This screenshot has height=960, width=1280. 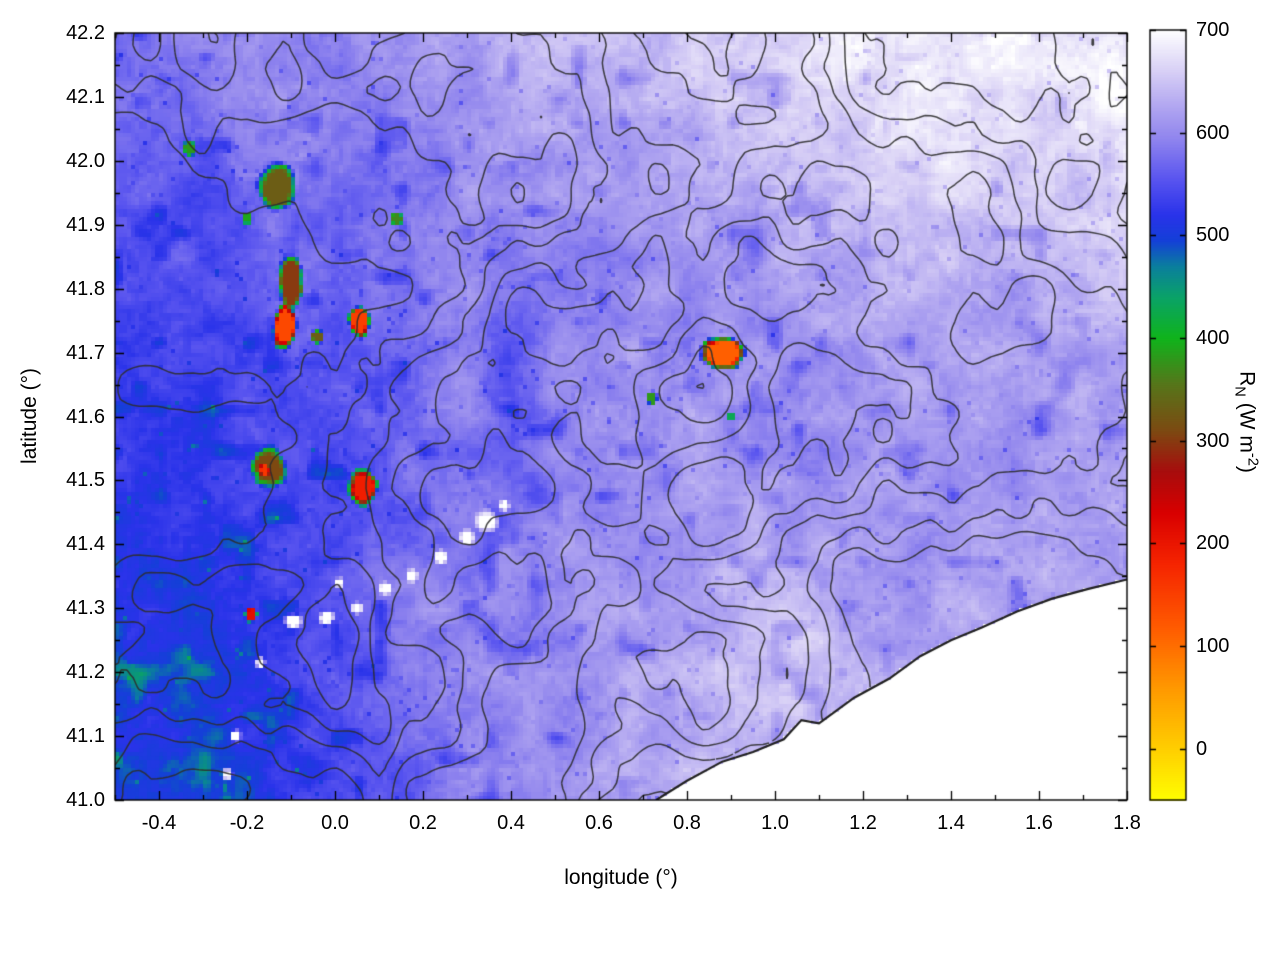 What do you see at coordinates (1213, 132) in the screenshot?
I see `colorbar-tick-label: 600` at bounding box center [1213, 132].